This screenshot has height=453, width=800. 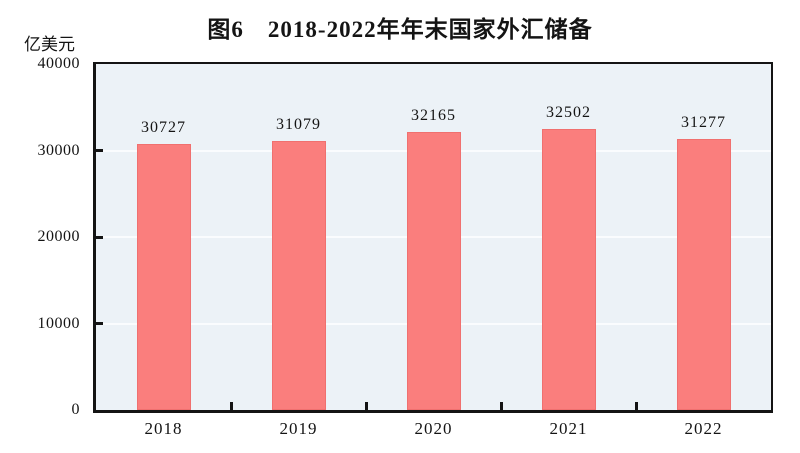 What do you see at coordinates (298, 428) in the screenshot?
I see `x-tick-label-2019: 2019` at bounding box center [298, 428].